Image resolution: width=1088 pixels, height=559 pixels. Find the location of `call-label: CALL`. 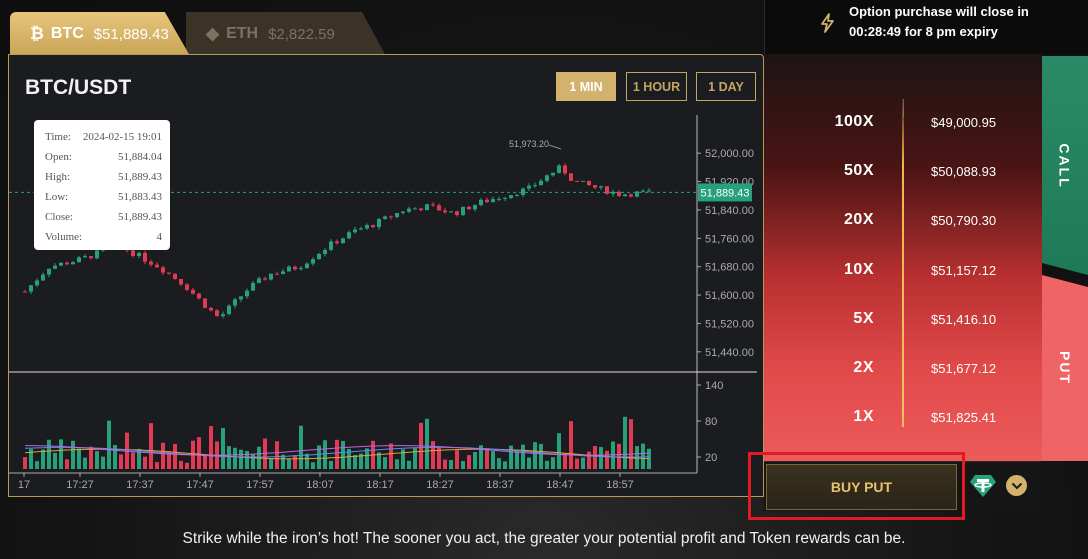

call-label: CALL is located at coordinates (1064, 165).